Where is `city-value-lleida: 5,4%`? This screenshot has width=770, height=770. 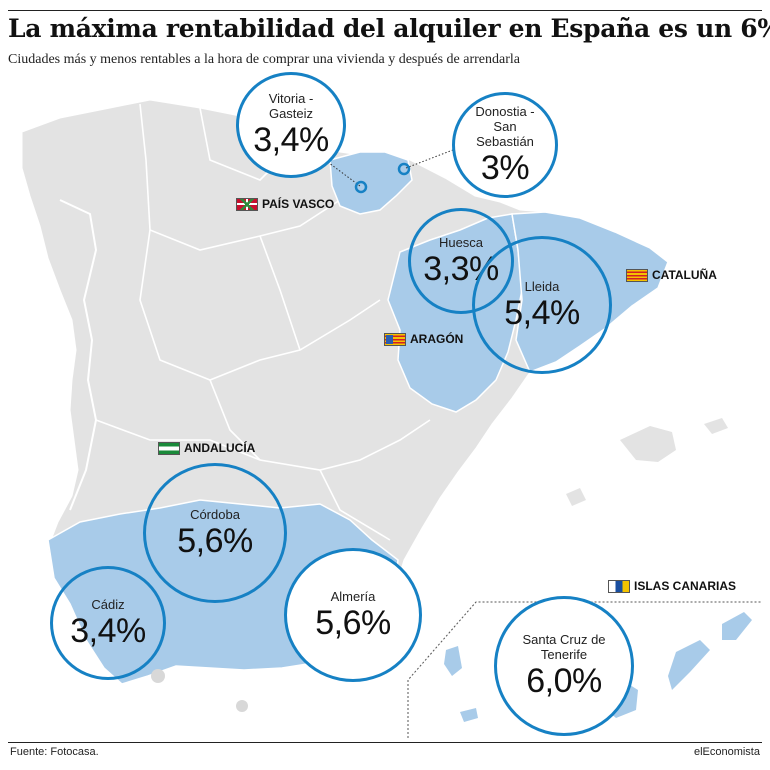 city-value-lleida: 5,4% is located at coordinates (542, 312).